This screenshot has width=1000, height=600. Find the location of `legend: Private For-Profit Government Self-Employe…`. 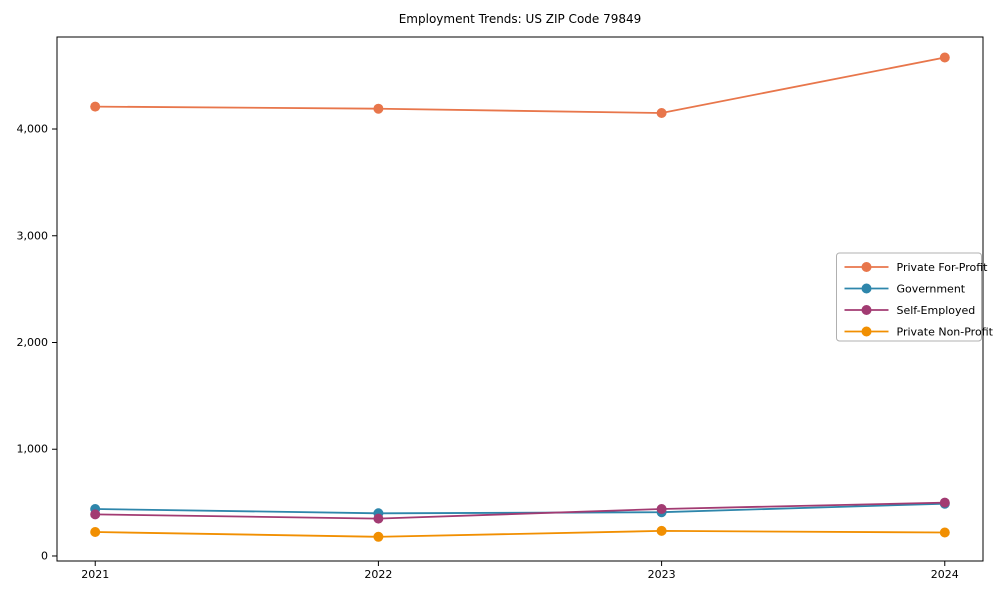

legend: Private For-Profit Government Self-Employe… is located at coordinates (915, 297).